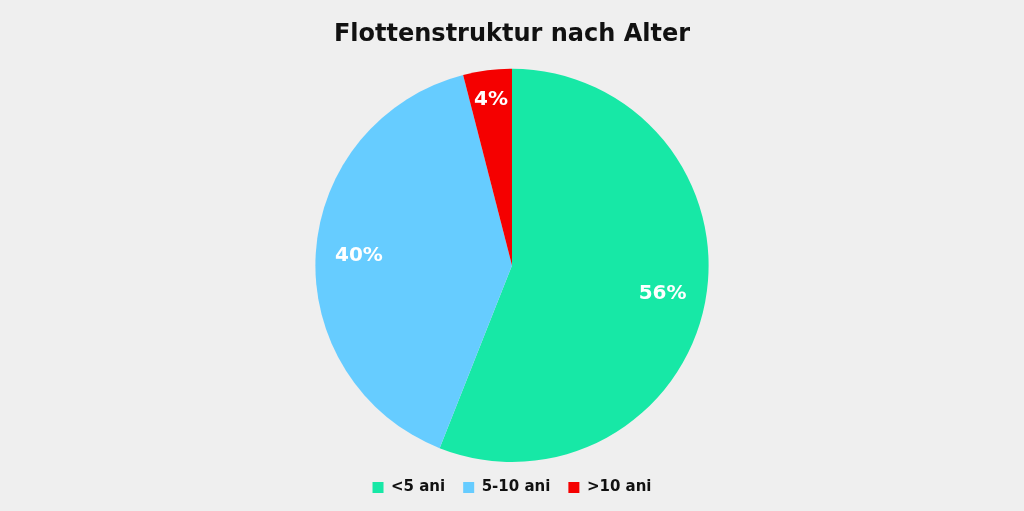  I want to click on legend-label: 5-10 ani, so click(516, 486).